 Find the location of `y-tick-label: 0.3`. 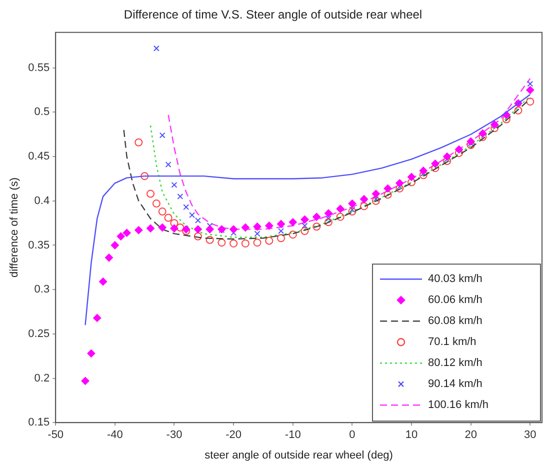

y-tick-label: 0.3 is located at coordinates (42, 290).